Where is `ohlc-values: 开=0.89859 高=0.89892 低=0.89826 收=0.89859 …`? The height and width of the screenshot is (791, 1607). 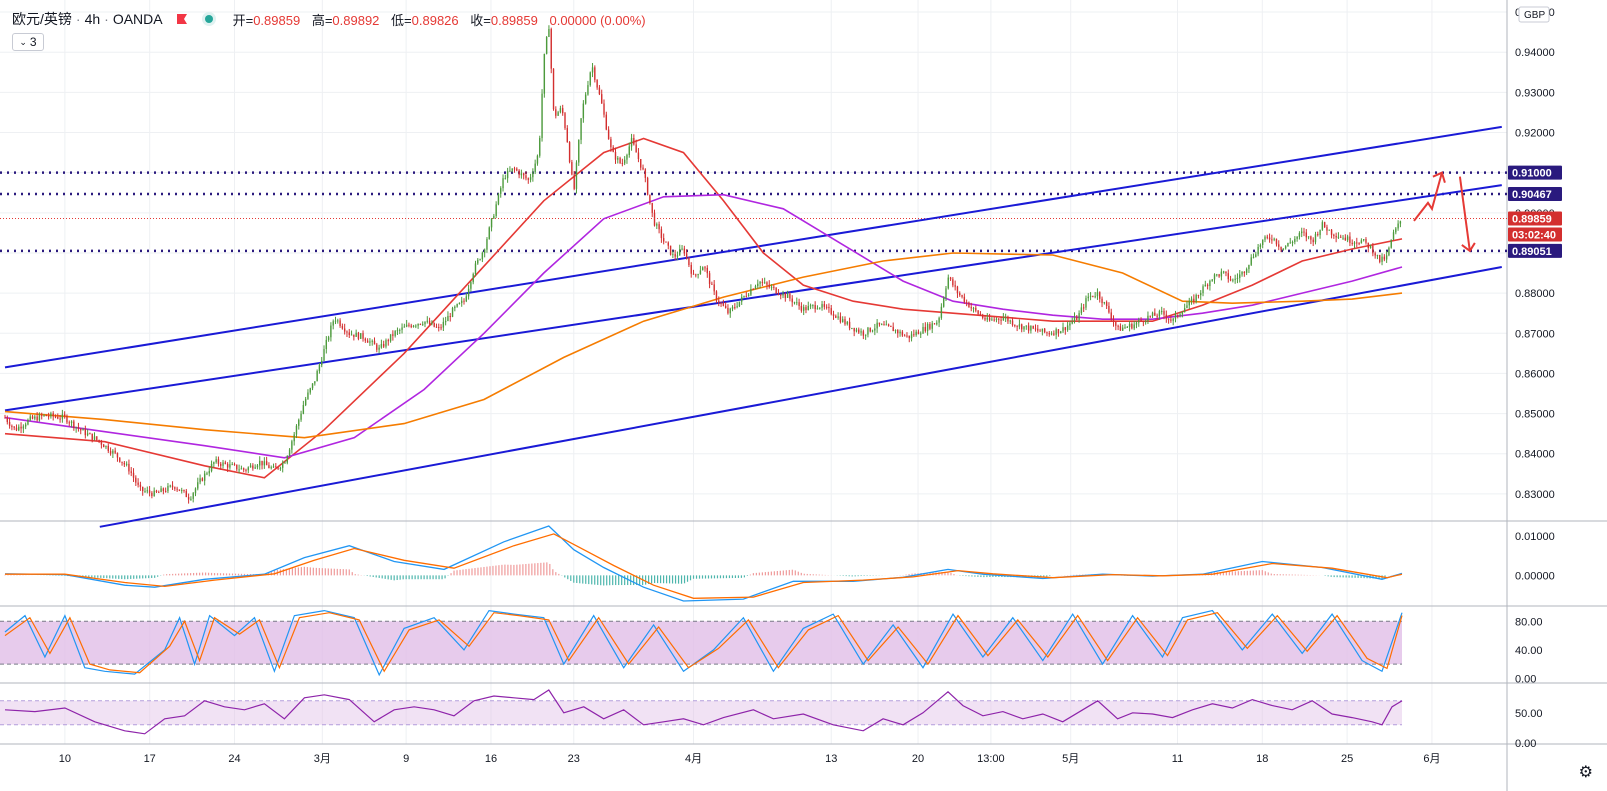 ohlc-values: 开=0.89859 高=0.89892 低=0.89826 收=0.89859 … is located at coordinates (443, 19).